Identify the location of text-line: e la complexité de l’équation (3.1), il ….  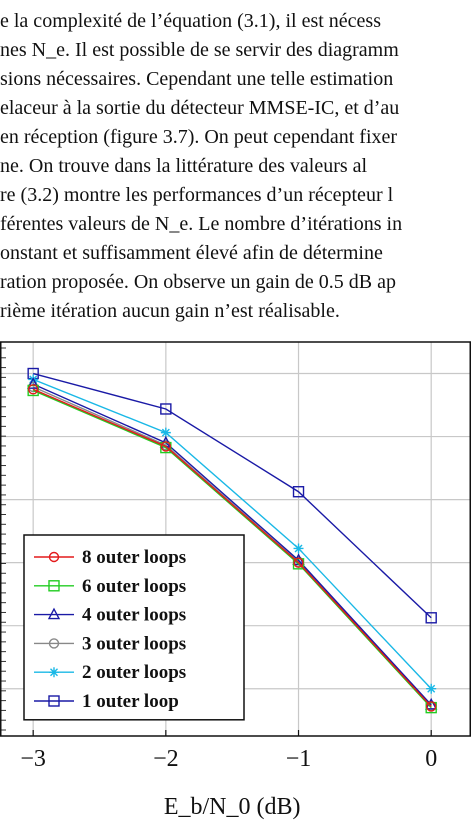
(190, 21).